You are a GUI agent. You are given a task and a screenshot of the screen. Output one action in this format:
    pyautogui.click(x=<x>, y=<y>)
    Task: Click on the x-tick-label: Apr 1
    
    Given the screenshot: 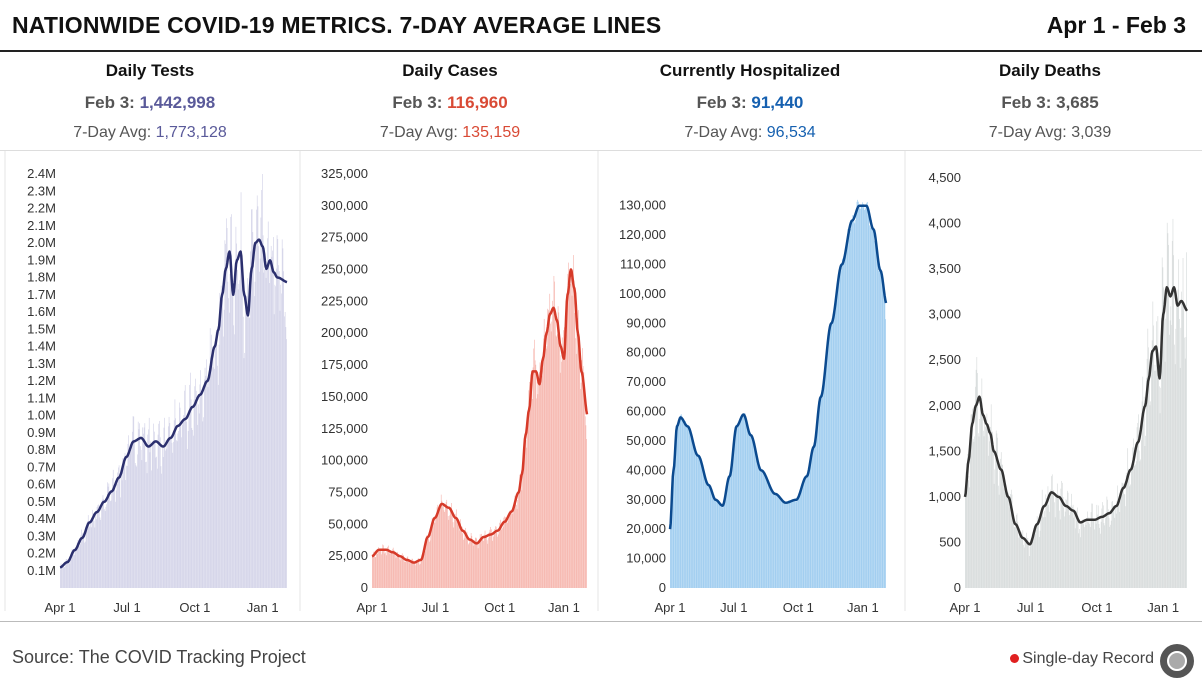 What is the action you would take?
    pyautogui.click(x=669, y=607)
    